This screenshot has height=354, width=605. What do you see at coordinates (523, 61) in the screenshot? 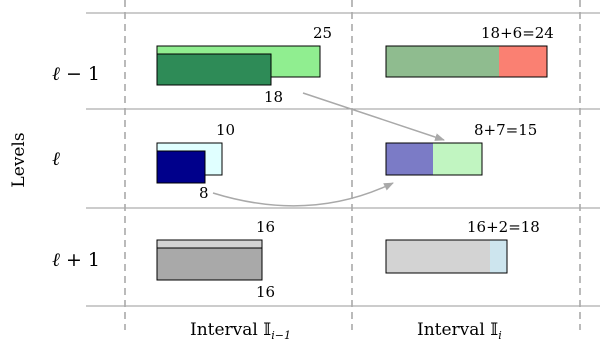
I see `right-block-prev-second` at bounding box center [523, 61].